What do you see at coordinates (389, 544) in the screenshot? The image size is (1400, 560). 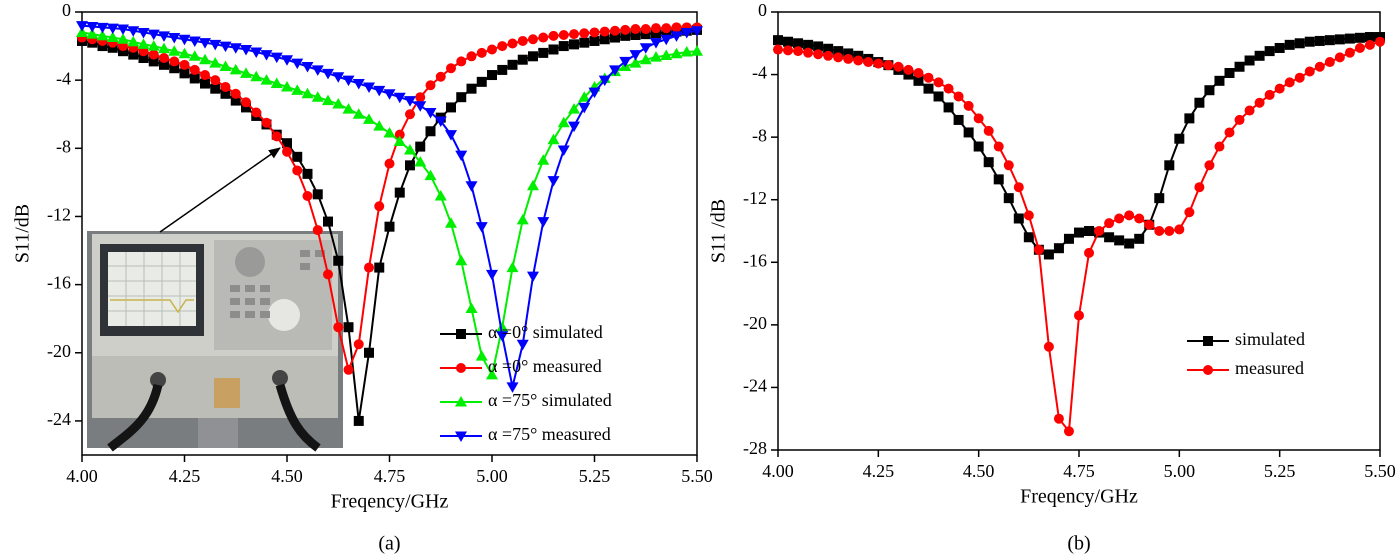 I see `panel-caption: (a)` at bounding box center [389, 544].